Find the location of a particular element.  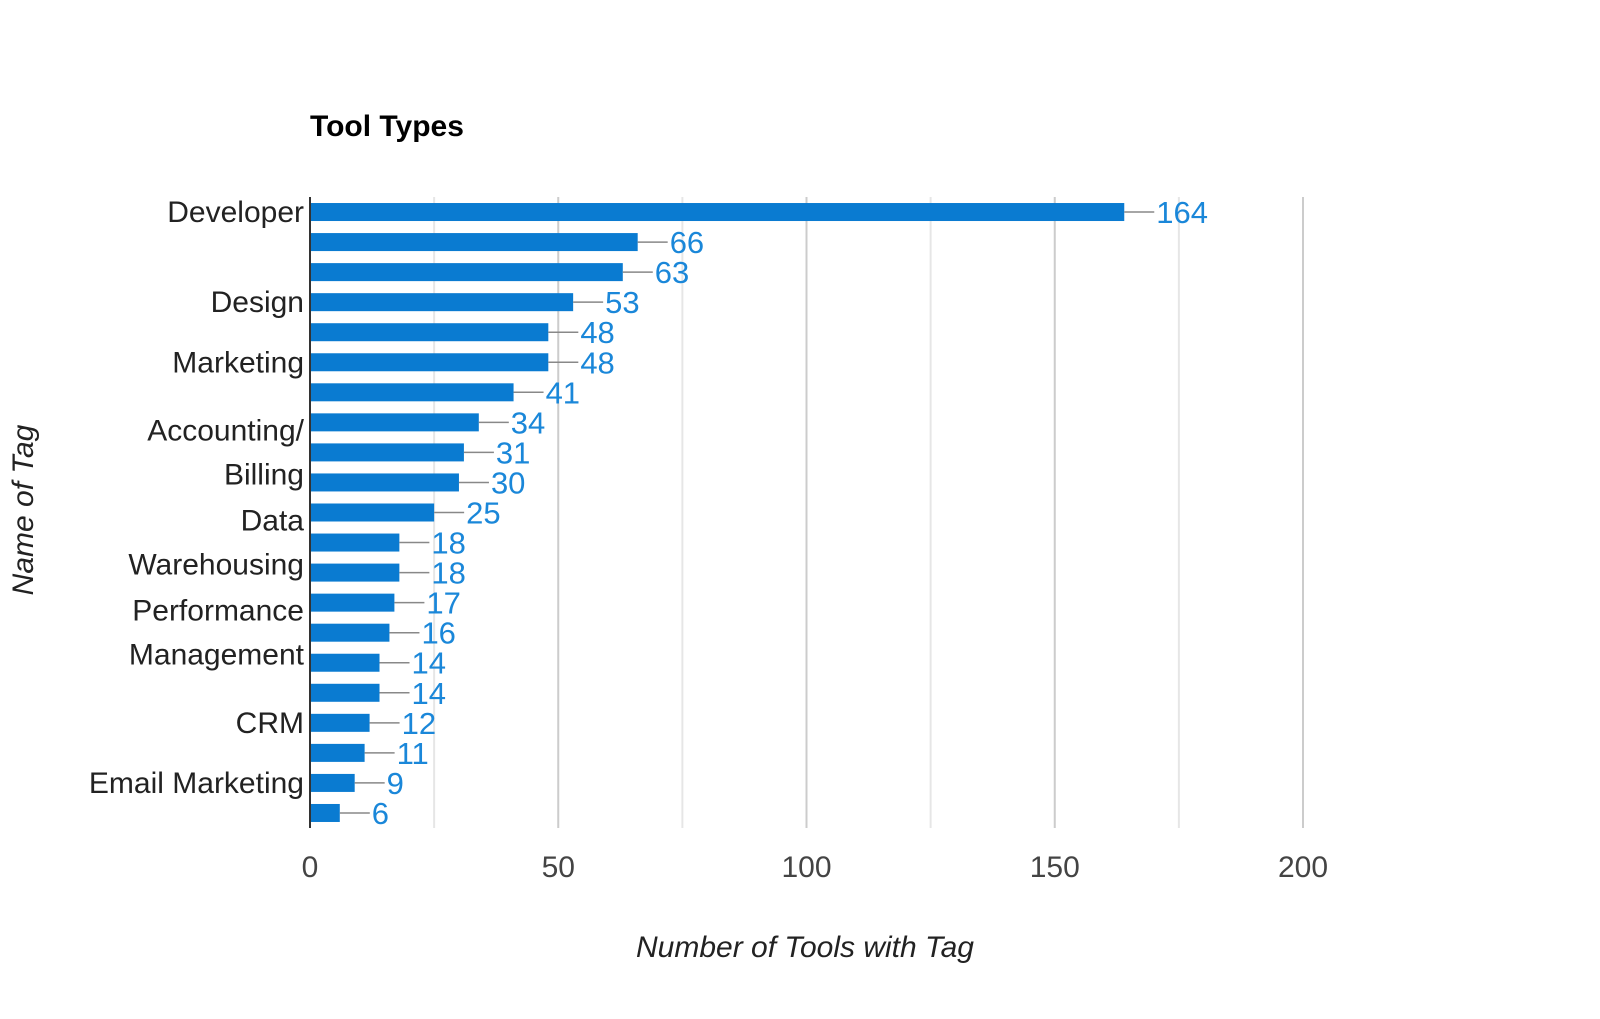

data-label: 12 is located at coordinates (419, 723).